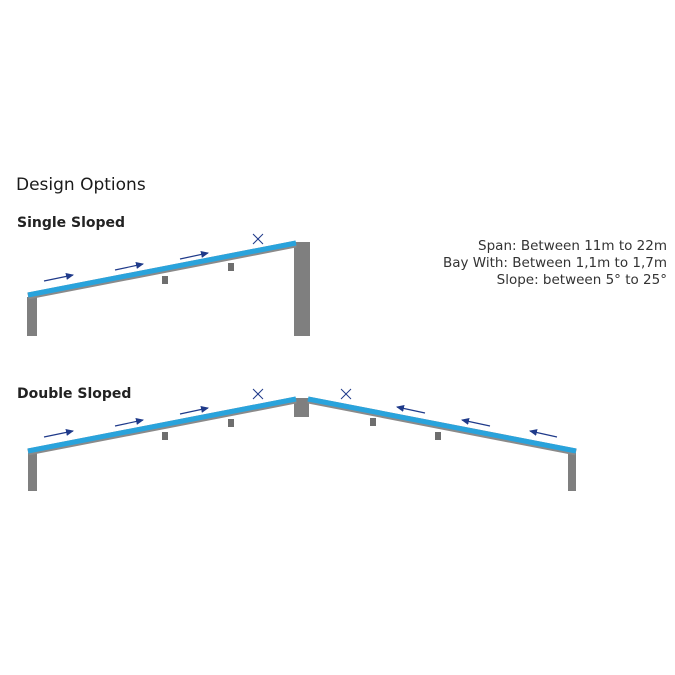  What do you see at coordinates (302, 289) in the screenshot?
I see `right-column` at bounding box center [302, 289].